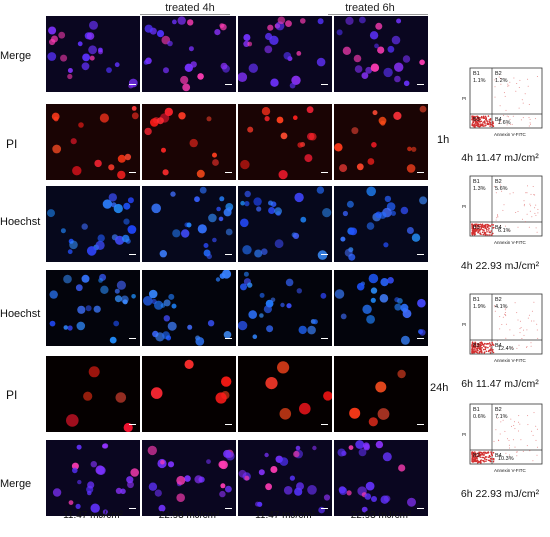  Describe the element at coordinates (479, 417) in the screenshot. I see `quadrant-value-b1: 0.6%` at that location.